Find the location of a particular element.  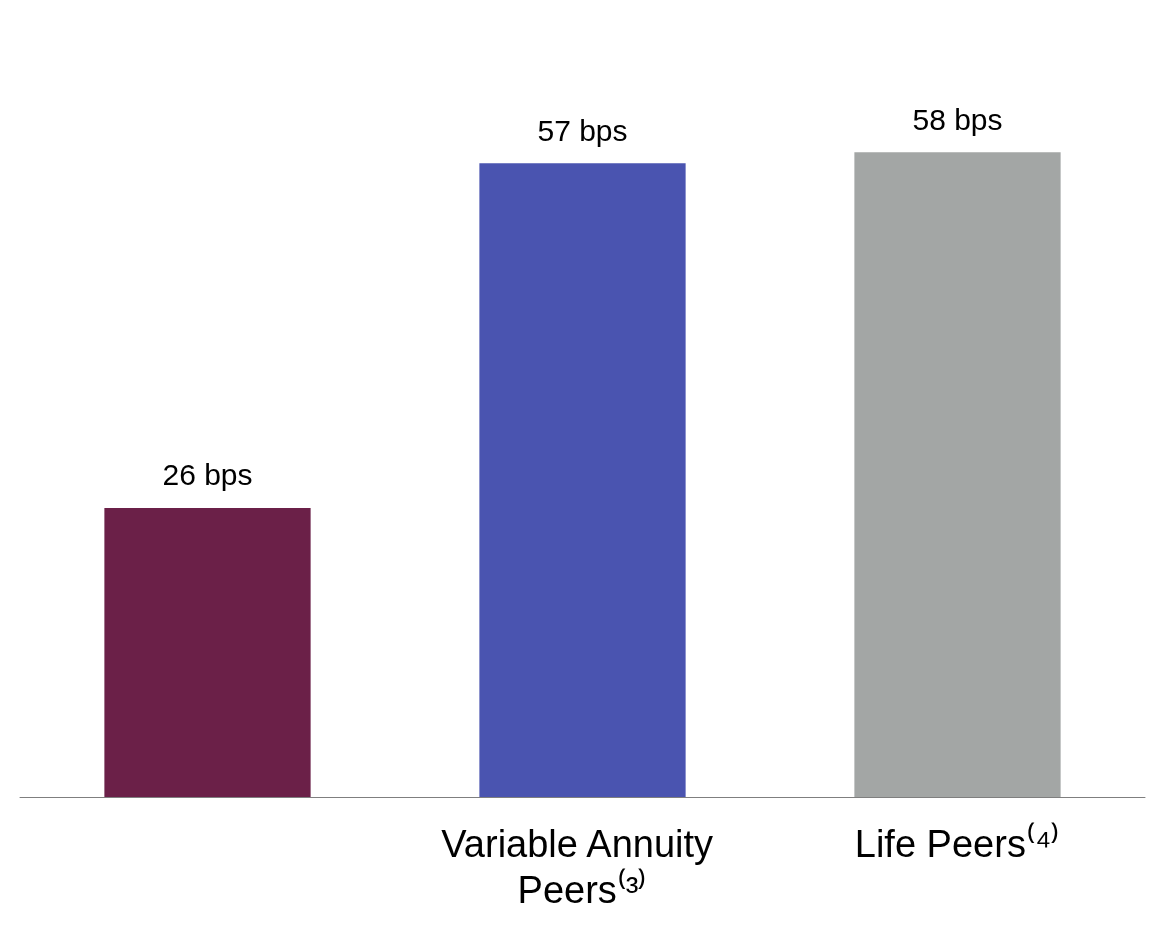

data-label: 58 bps is located at coordinates (957, 119).